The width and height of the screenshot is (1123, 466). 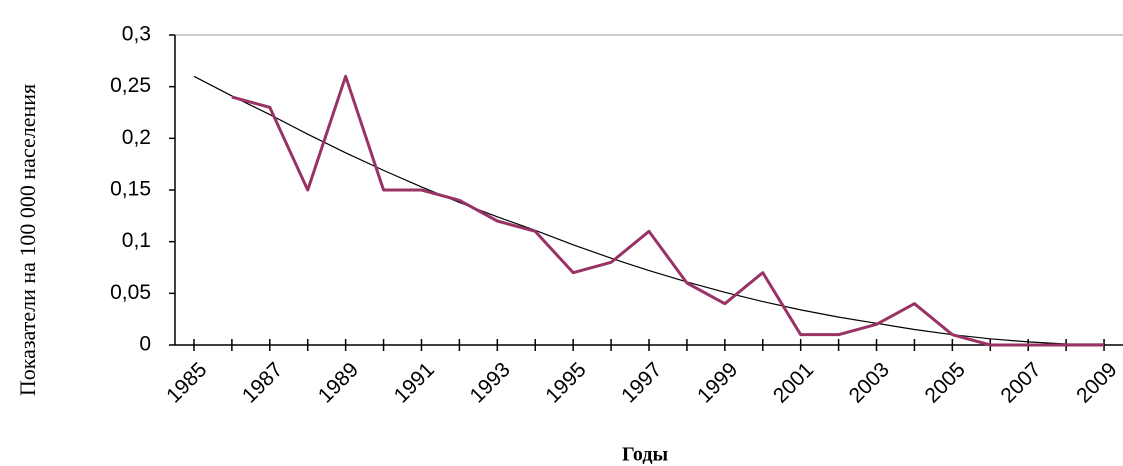 I want to click on x-tick-label: 1999, so click(x=717, y=382).